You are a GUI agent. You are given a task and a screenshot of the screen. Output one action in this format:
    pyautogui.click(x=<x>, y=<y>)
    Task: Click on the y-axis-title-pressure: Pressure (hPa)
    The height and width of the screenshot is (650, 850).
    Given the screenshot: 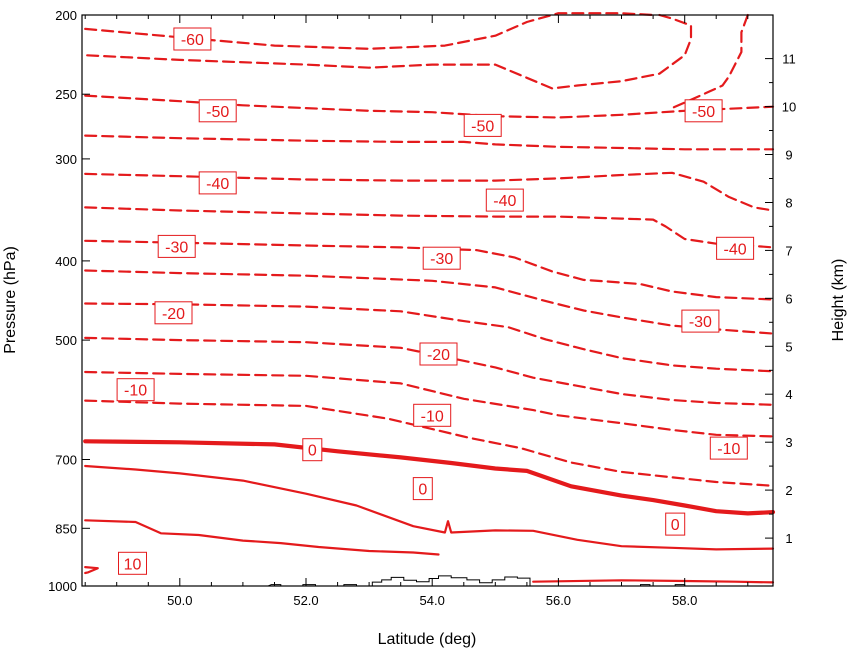 What is the action you would take?
    pyautogui.click(x=10, y=300)
    